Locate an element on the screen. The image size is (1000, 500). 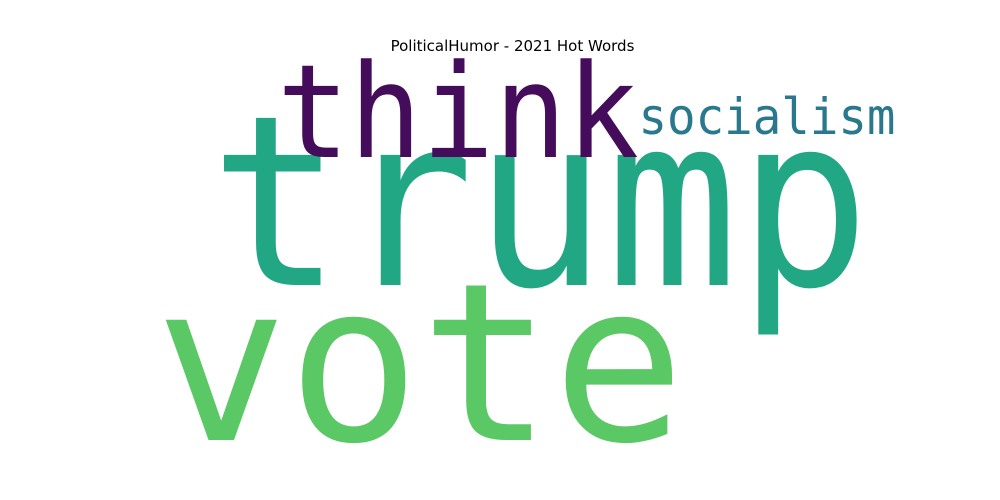
word-think: think is located at coordinates (458, 112).